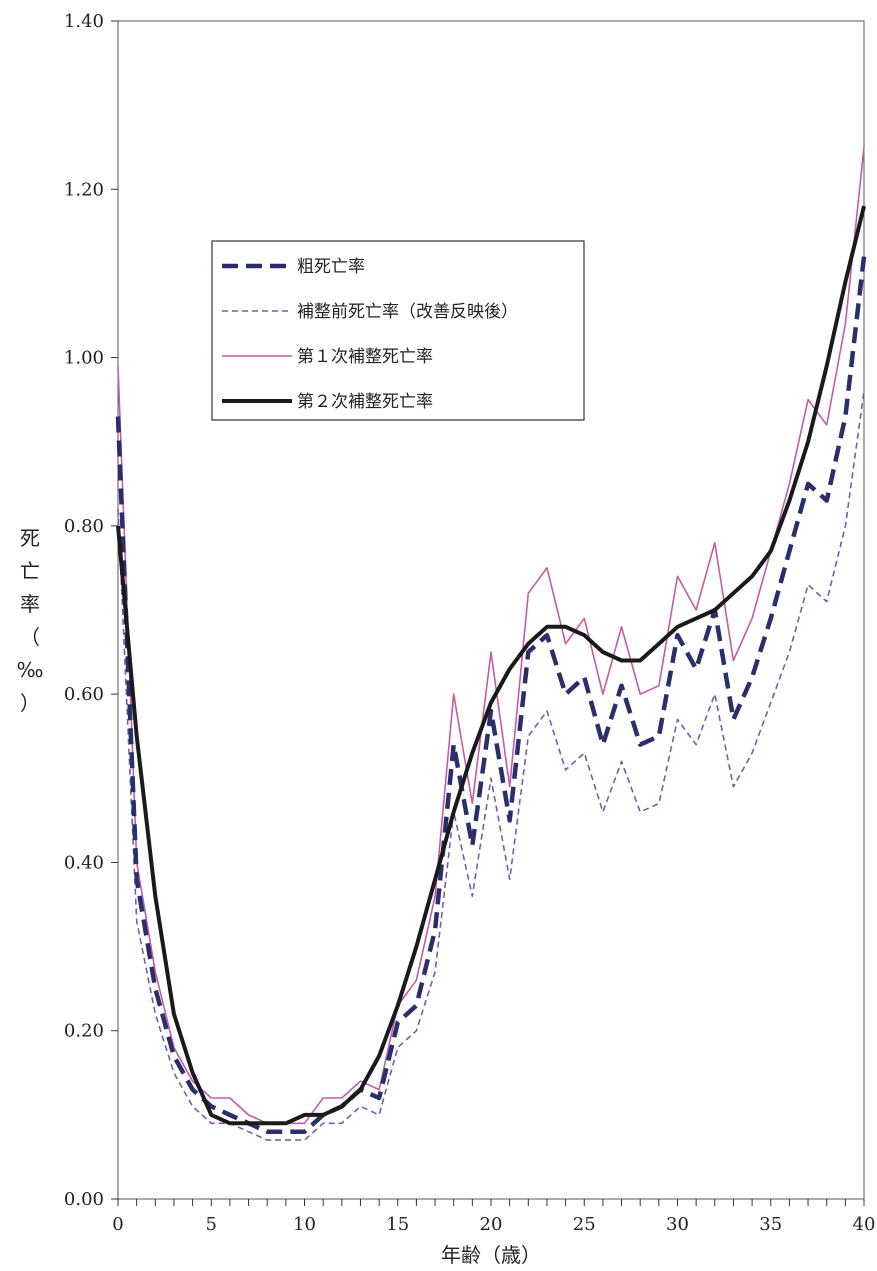 This screenshot has width=877, height=1271. What do you see at coordinates (117, 1224) in the screenshot?
I see `x-tick-label: 0` at bounding box center [117, 1224].